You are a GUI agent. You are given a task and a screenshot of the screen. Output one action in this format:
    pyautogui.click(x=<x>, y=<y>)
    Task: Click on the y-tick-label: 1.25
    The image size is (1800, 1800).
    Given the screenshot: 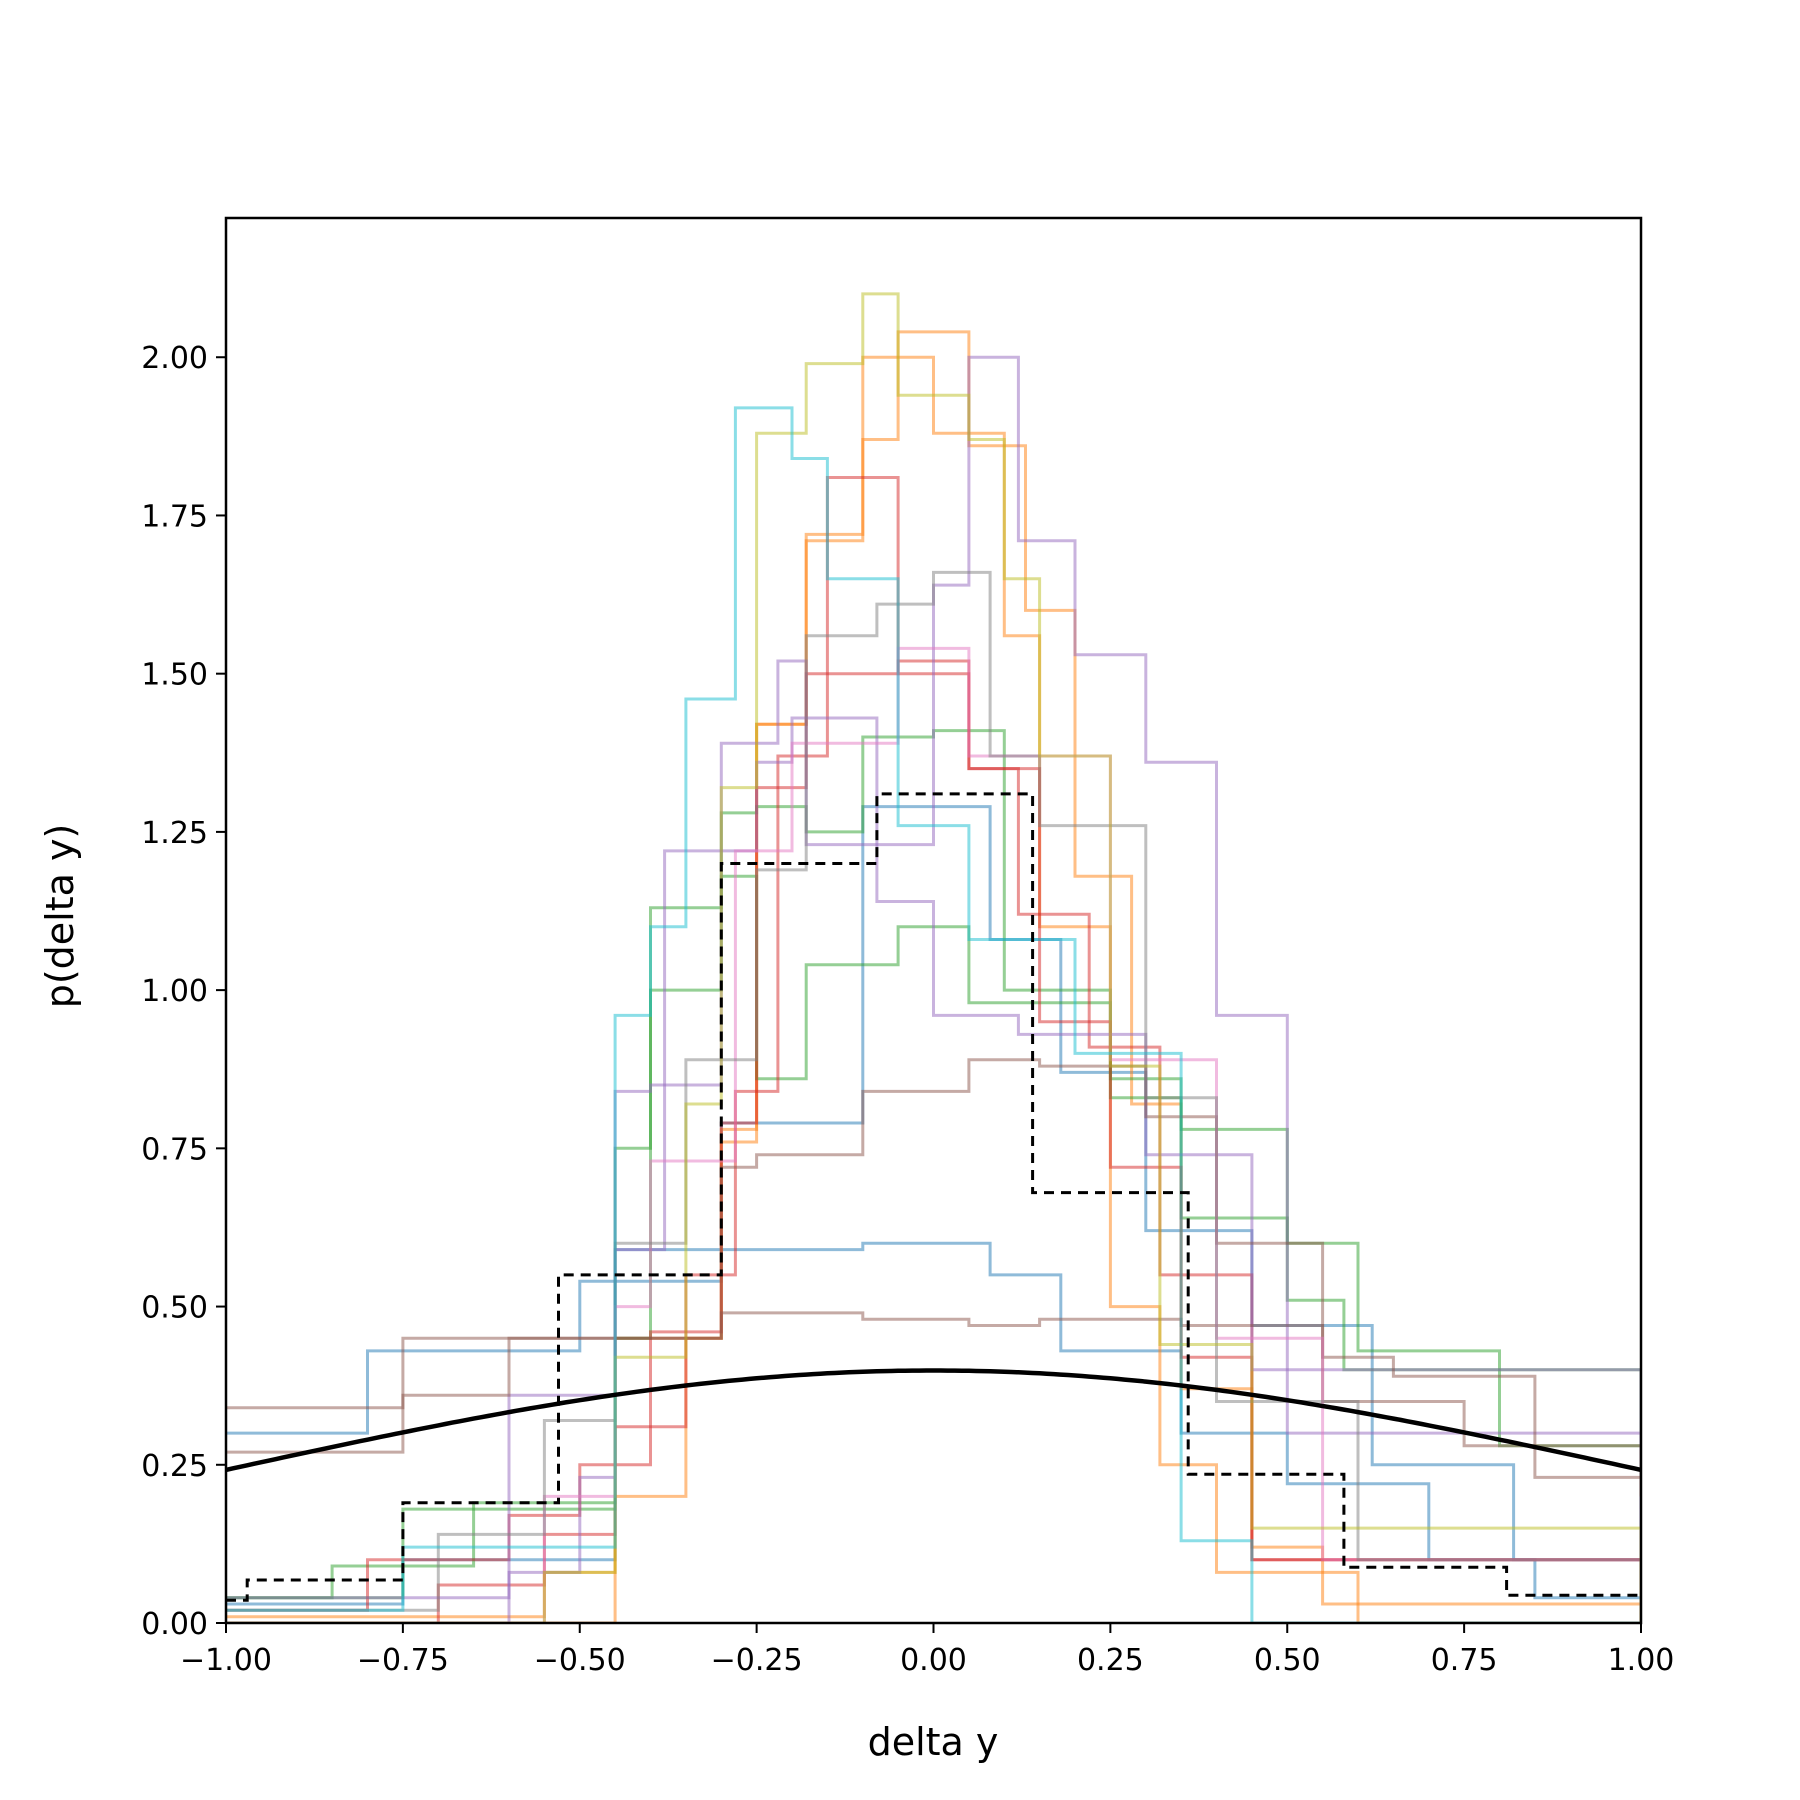 What is the action you would take?
    pyautogui.click(x=174, y=833)
    